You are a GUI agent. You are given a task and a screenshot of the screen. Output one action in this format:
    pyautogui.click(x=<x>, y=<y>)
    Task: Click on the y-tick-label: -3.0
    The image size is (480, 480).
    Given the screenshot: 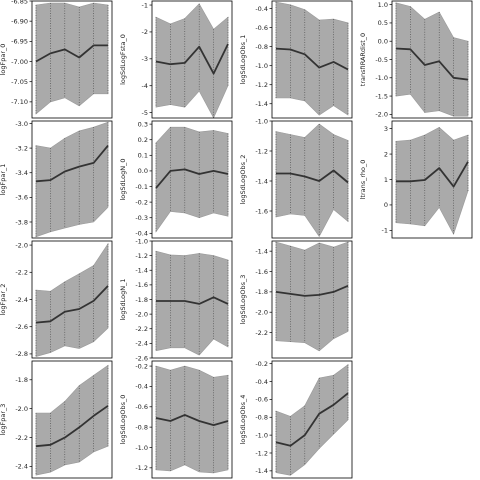 What is the action you would take?
    pyautogui.click(x=21, y=124)
    